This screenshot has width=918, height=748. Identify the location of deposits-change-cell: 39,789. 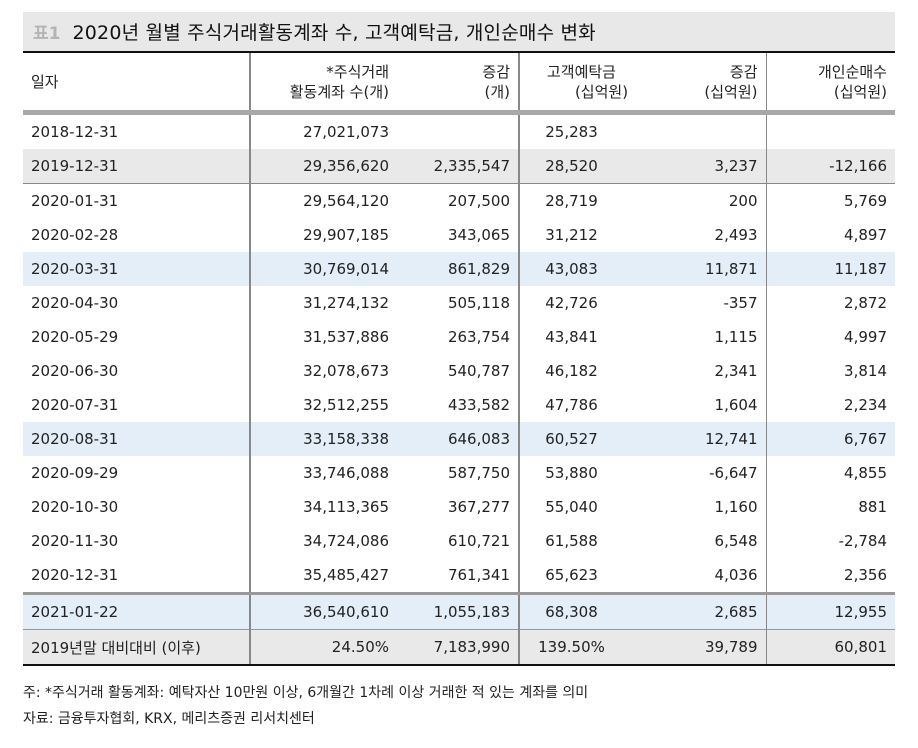
(705, 647).